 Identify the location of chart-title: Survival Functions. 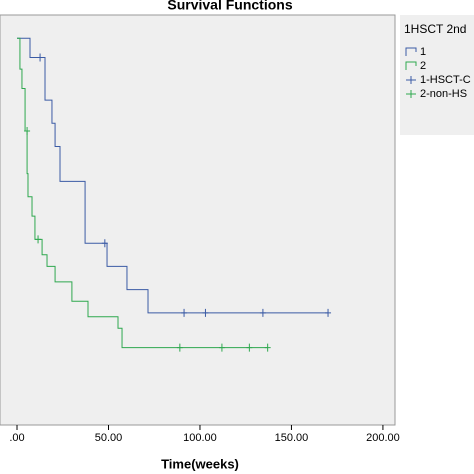
(229, 6).